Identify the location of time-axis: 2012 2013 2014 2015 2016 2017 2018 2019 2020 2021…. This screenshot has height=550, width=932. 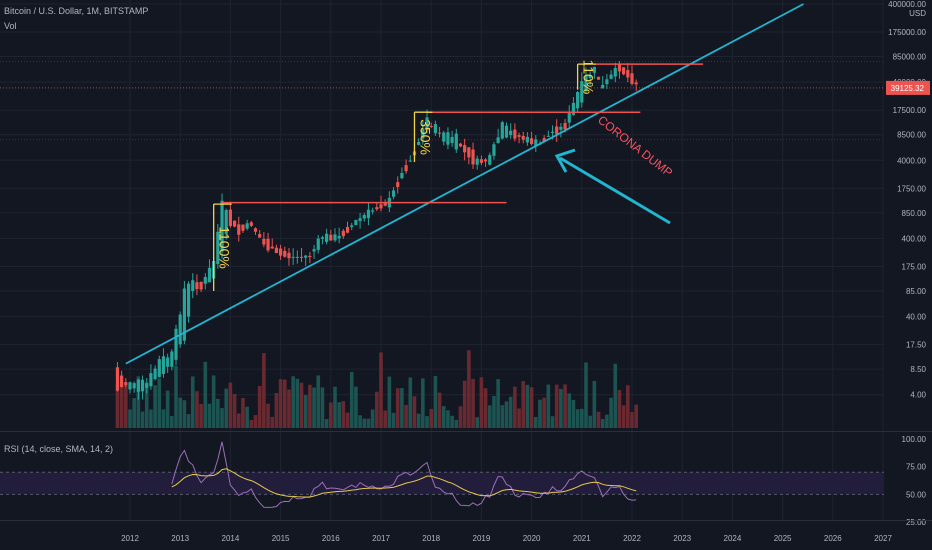
(506, 538).